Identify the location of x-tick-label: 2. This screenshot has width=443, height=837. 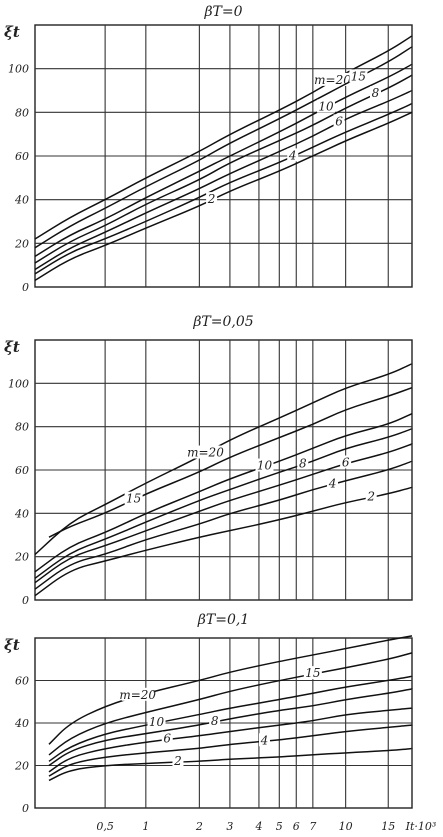
(199, 826).